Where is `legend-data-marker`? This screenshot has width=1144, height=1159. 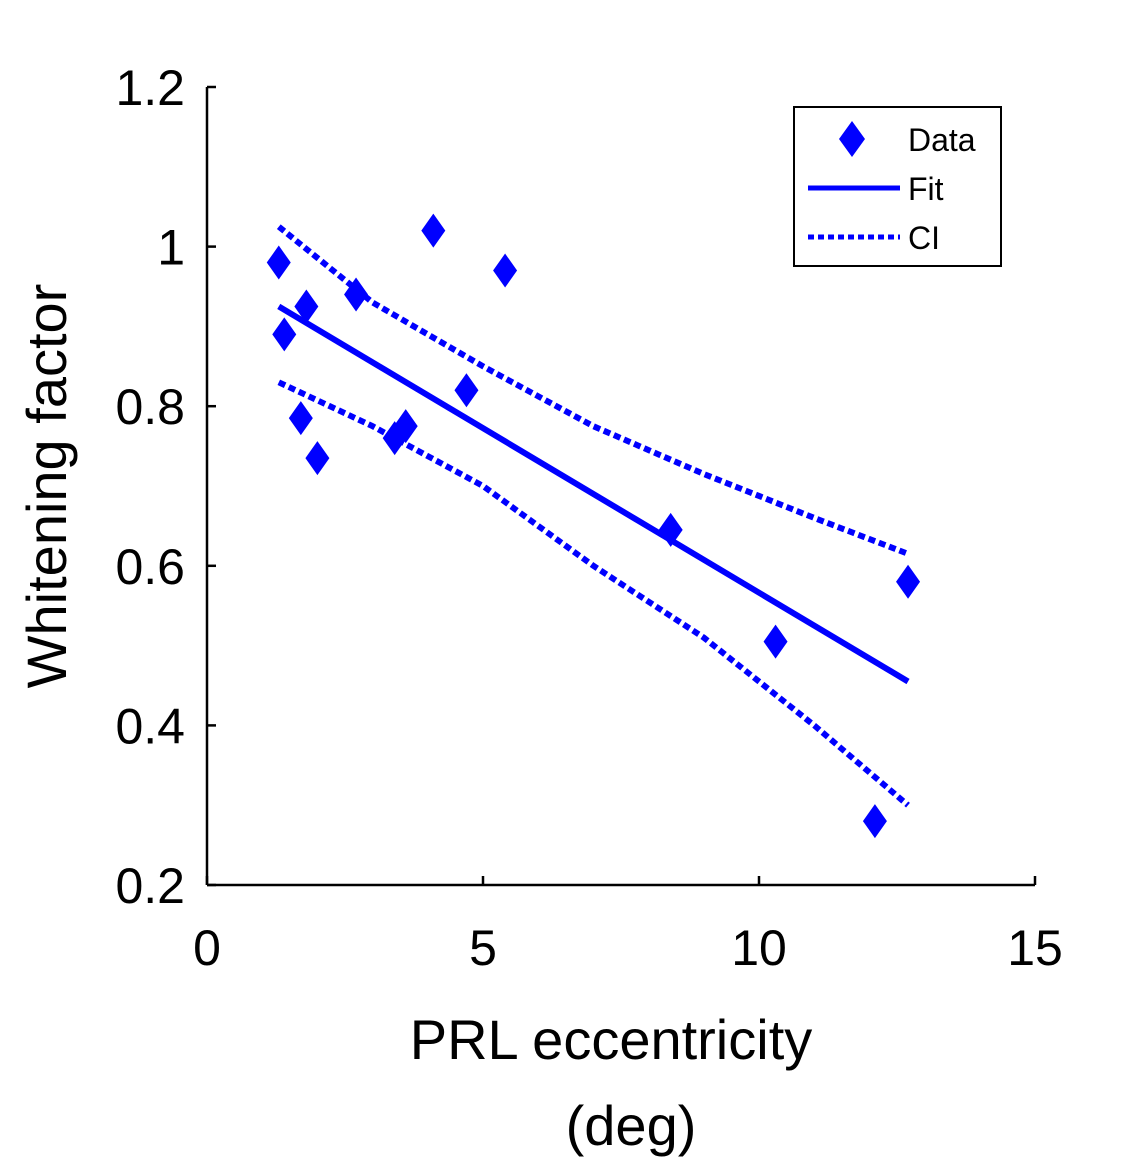 legend-data-marker is located at coordinates (852, 139).